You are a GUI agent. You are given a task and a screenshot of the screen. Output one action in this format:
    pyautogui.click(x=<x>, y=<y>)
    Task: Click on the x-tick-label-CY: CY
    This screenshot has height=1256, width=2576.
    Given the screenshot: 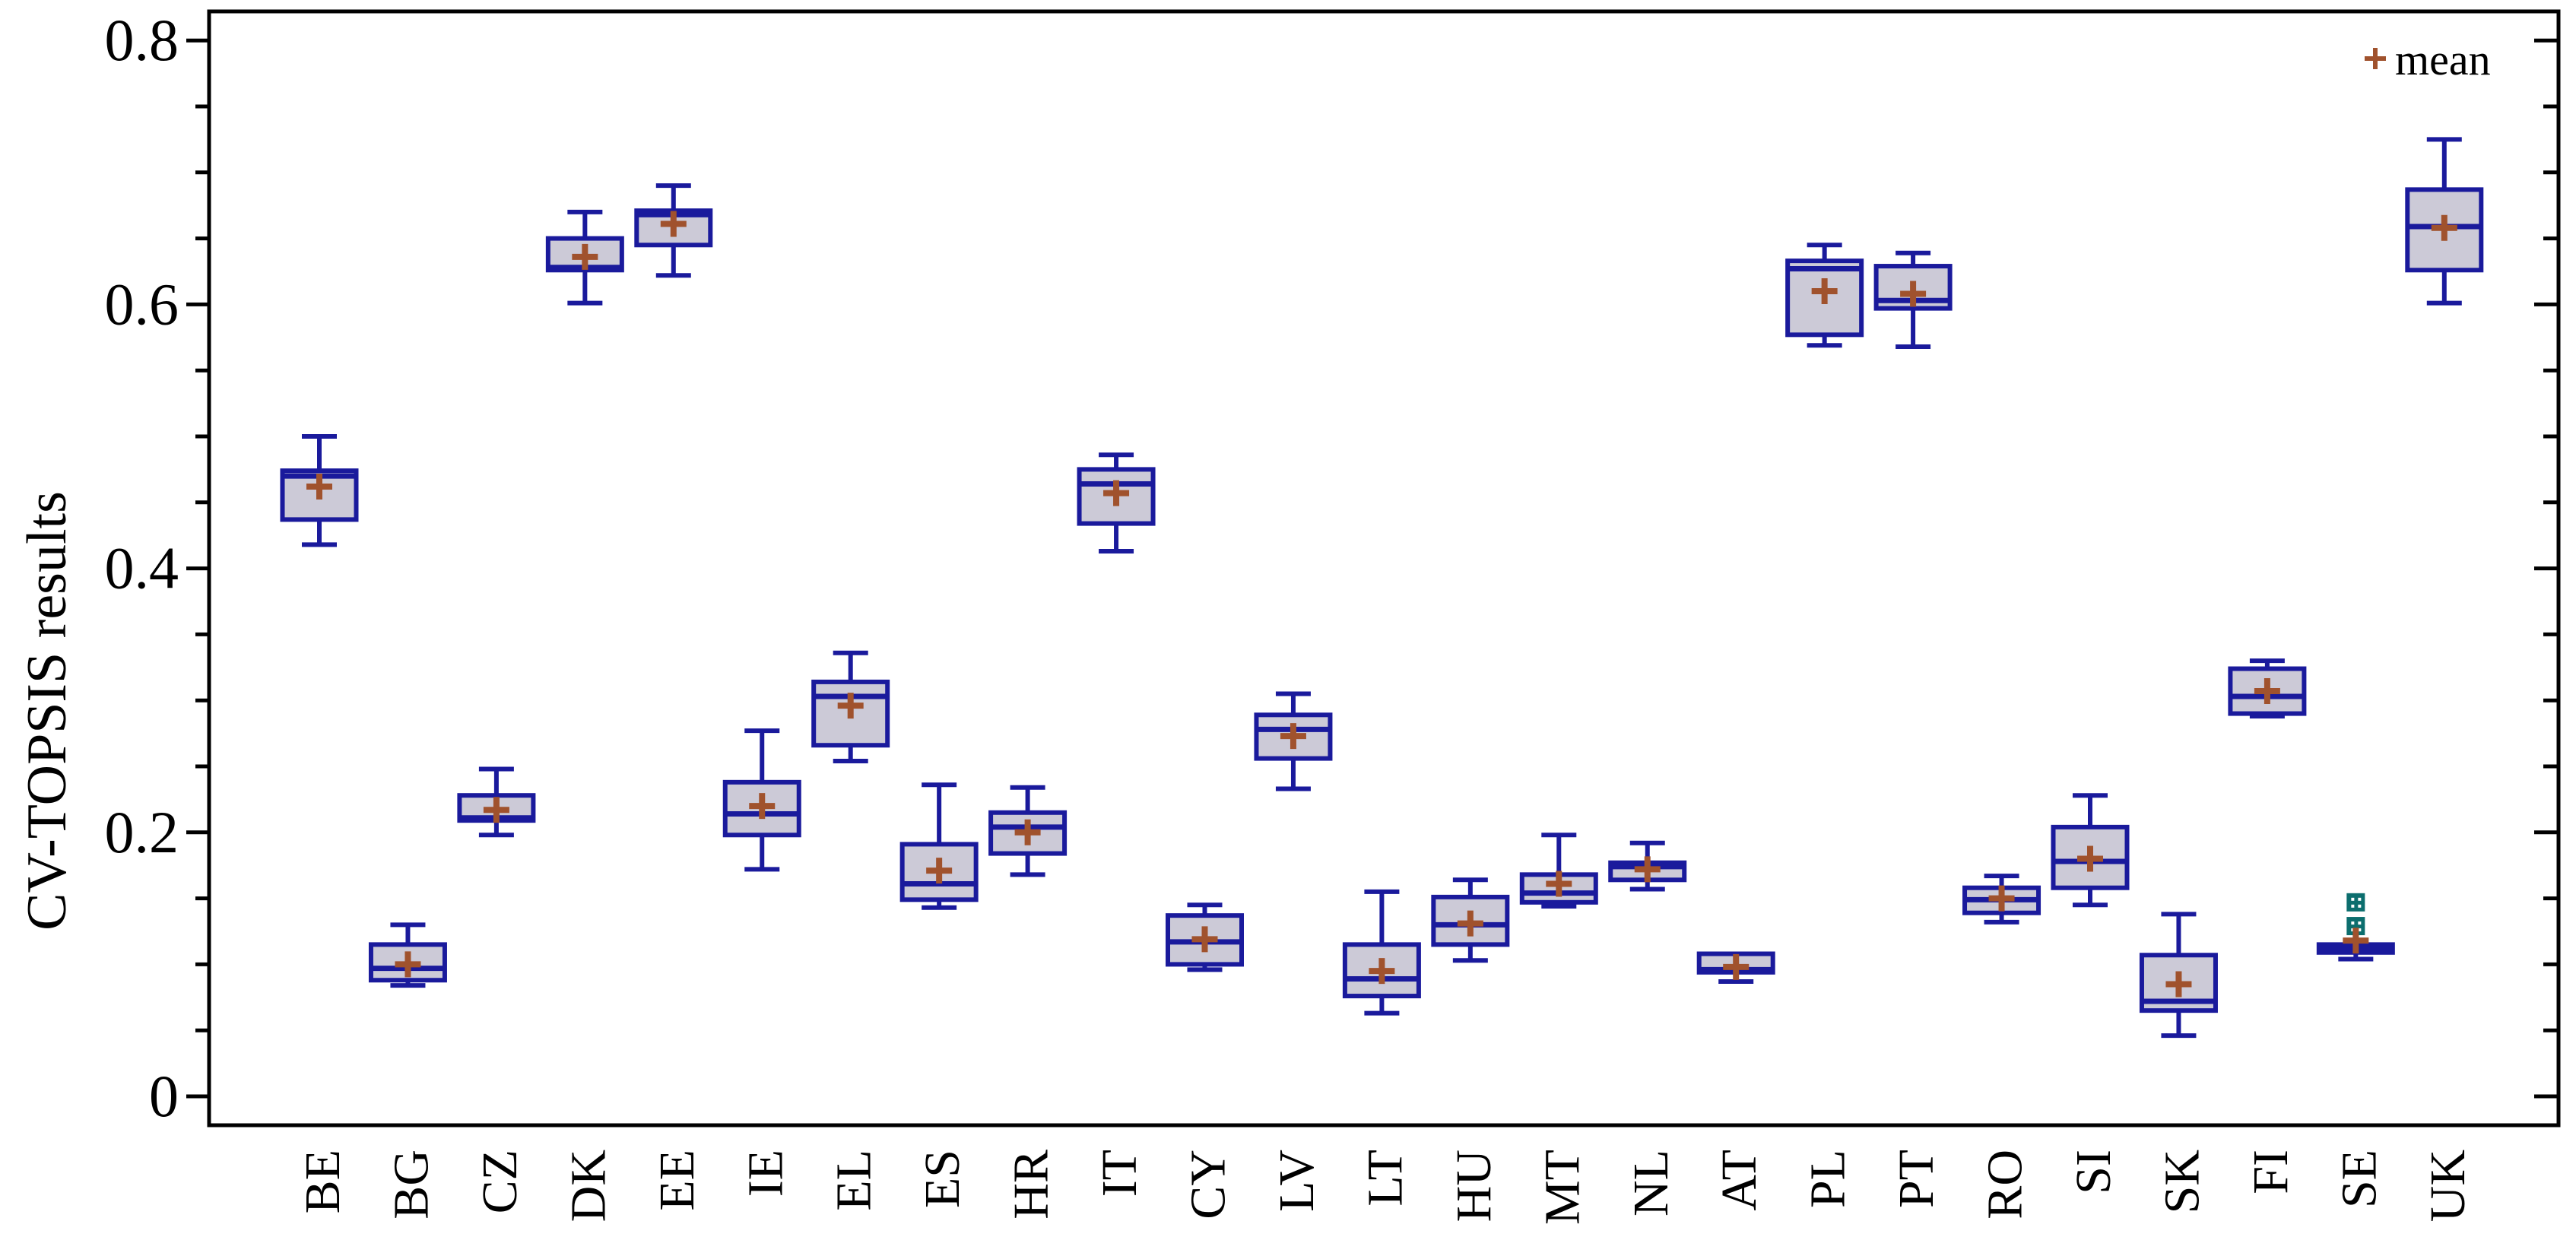 What is the action you would take?
    pyautogui.click(x=1209, y=1185)
    